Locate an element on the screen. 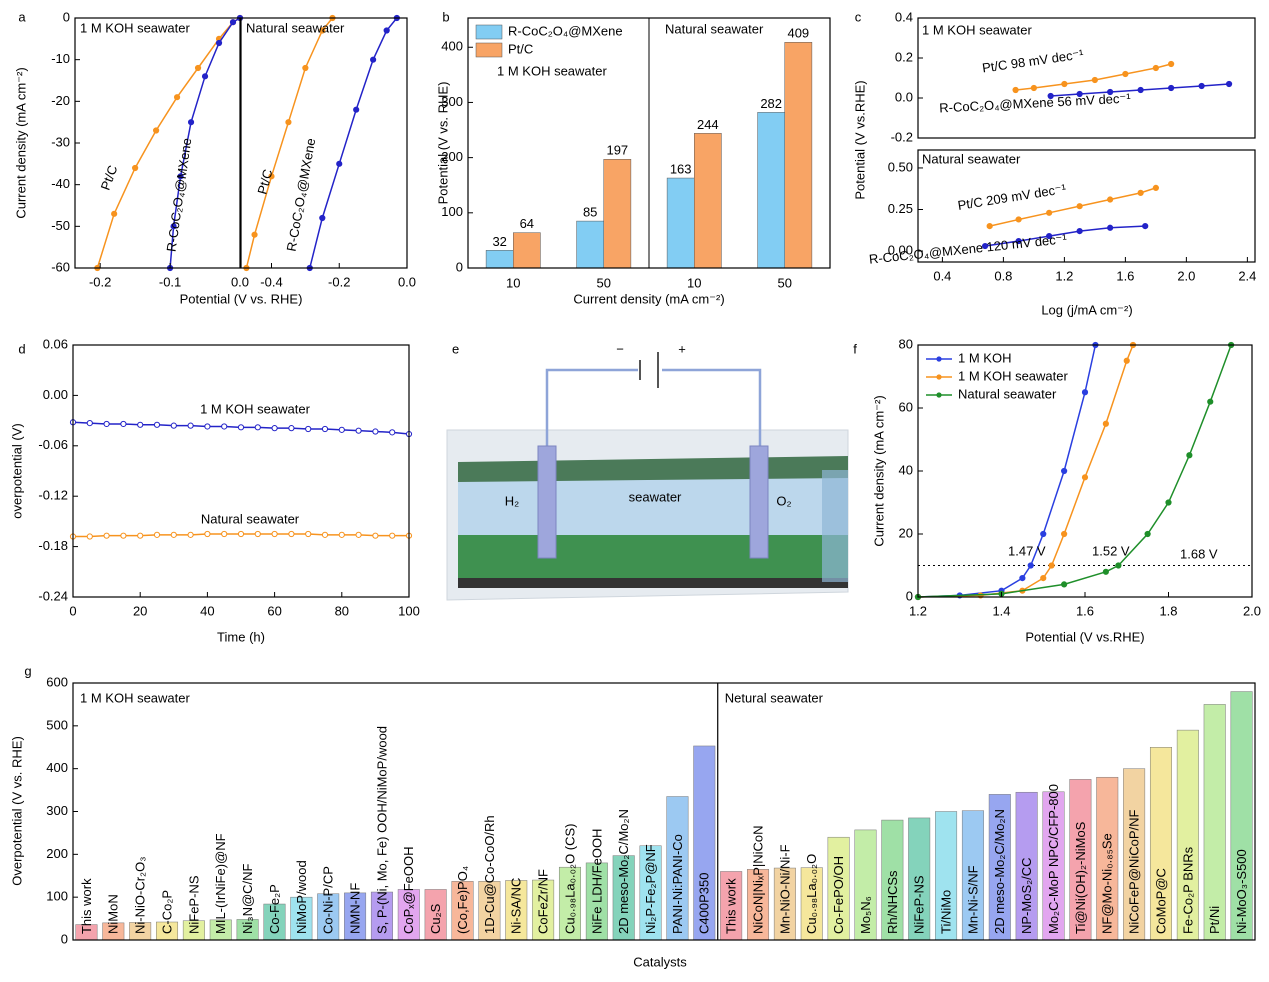 The width and height of the screenshot is (1269, 982). category-label: NiCoN|NiₓP|NiCoN is located at coordinates (757, 879).